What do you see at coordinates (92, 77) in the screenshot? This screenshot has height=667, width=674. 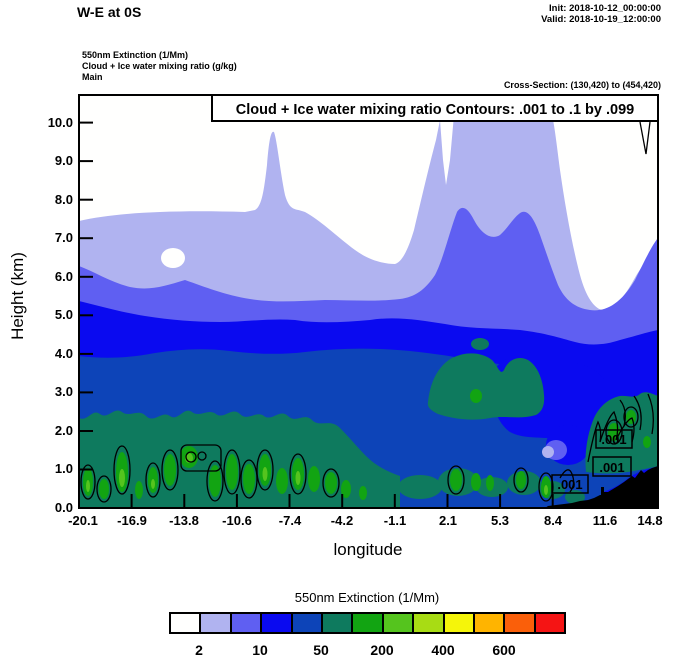 I see `field-label-domain: Main` at bounding box center [92, 77].